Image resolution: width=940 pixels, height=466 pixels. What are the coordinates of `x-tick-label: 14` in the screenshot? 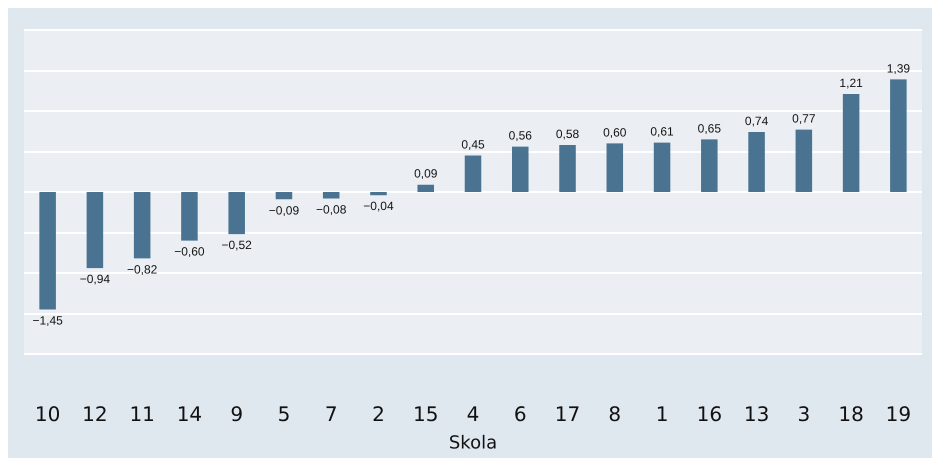 It's located at (189, 414).